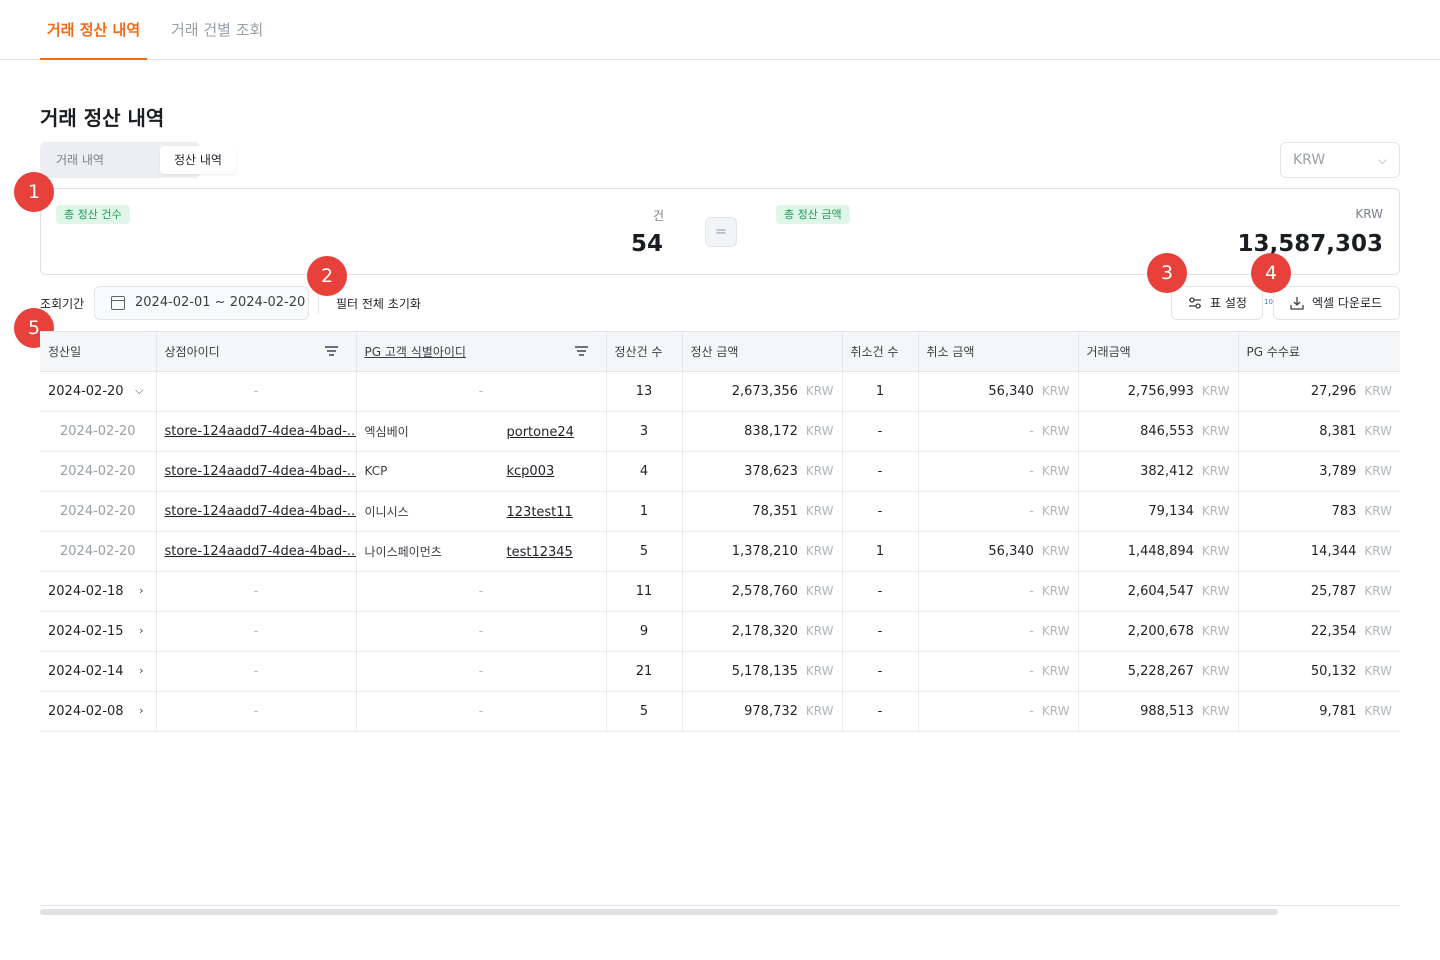 The width and height of the screenshot is (1440, 960). What do you see at coordinates (720, 905) in the screenshot?
I see `horizontal-scroll-track` at bounding box center [720, 905].